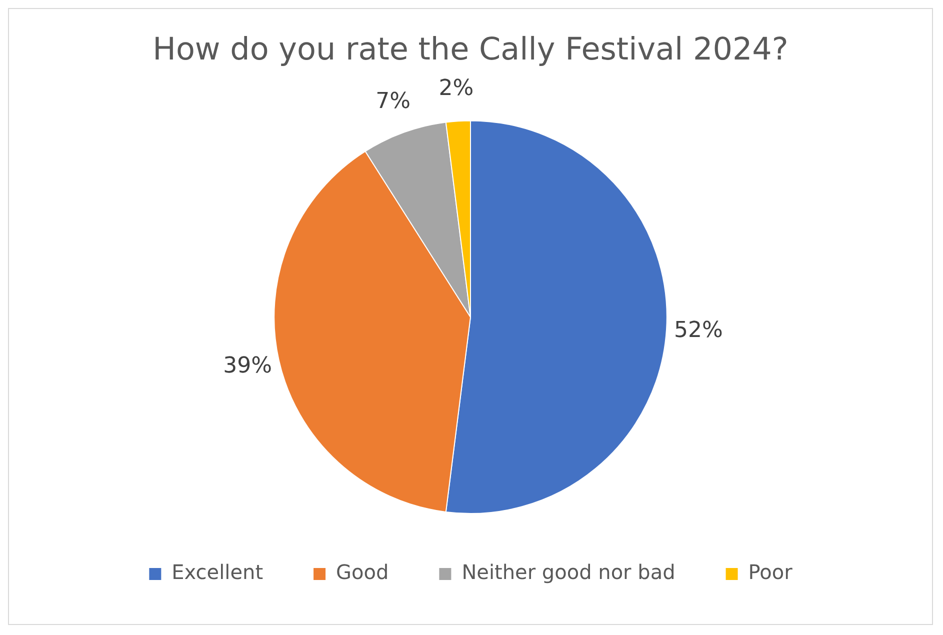 This screenshot has width=943, height=635. I want to click on legend-label: Poor, so click(771, 572).